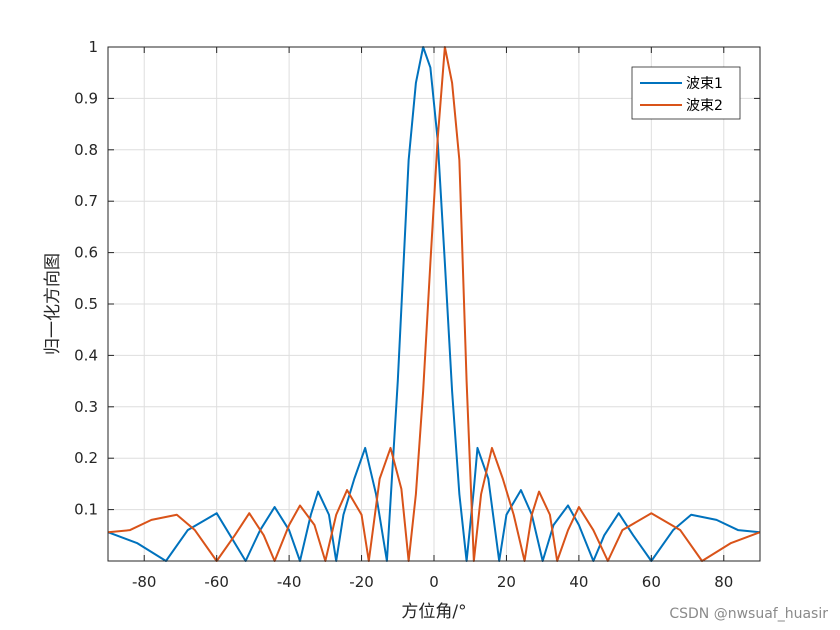 This screenshot has height=630, width=840. I want to click on x-tick-label: 20, so click(506, 582).